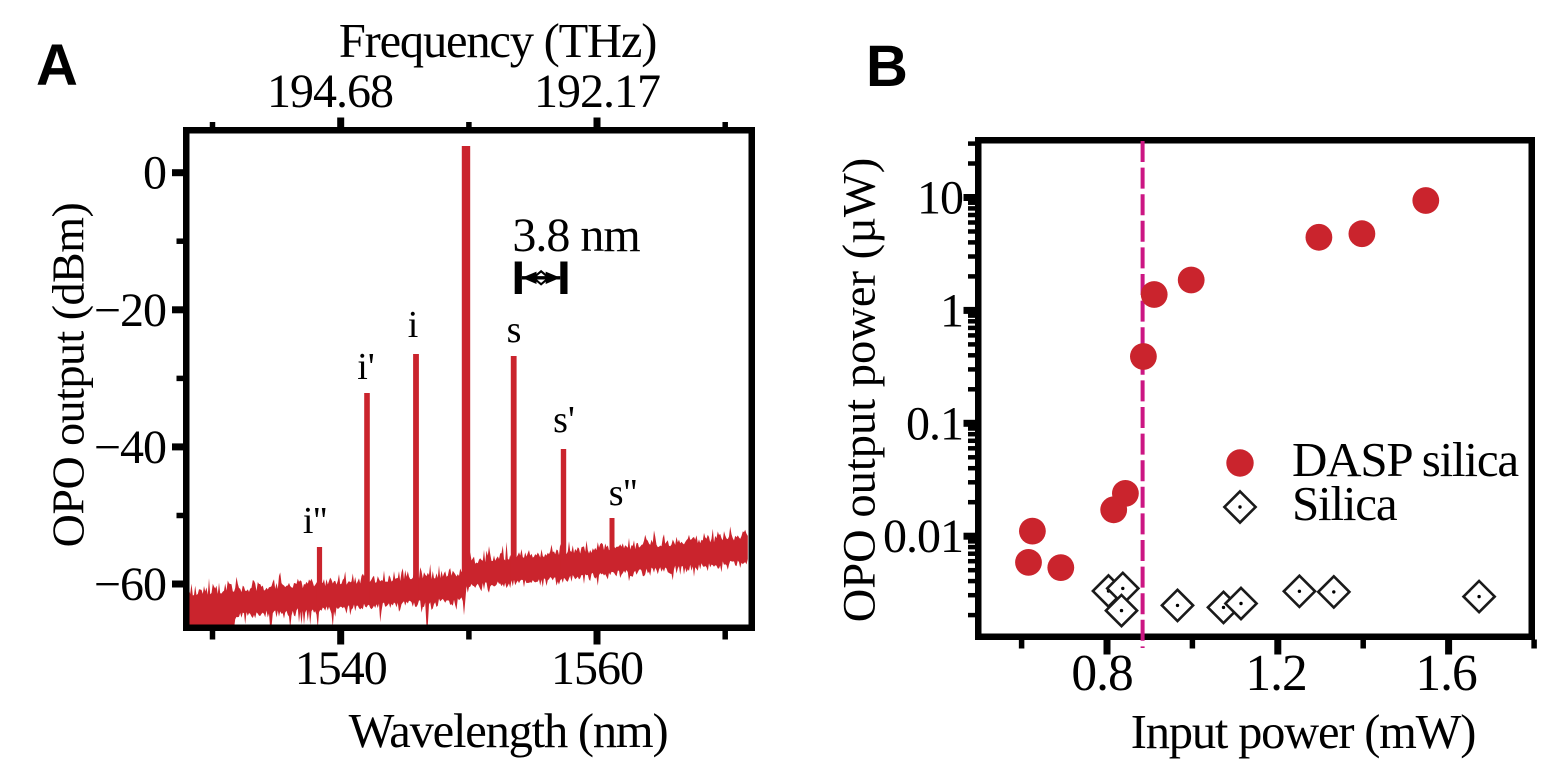 Image resolution: width=1568 pixels, height=768 pixels. Describe the element at coordinates (940, 198) in the screenshot. I see `svg-text: 10` at that location.